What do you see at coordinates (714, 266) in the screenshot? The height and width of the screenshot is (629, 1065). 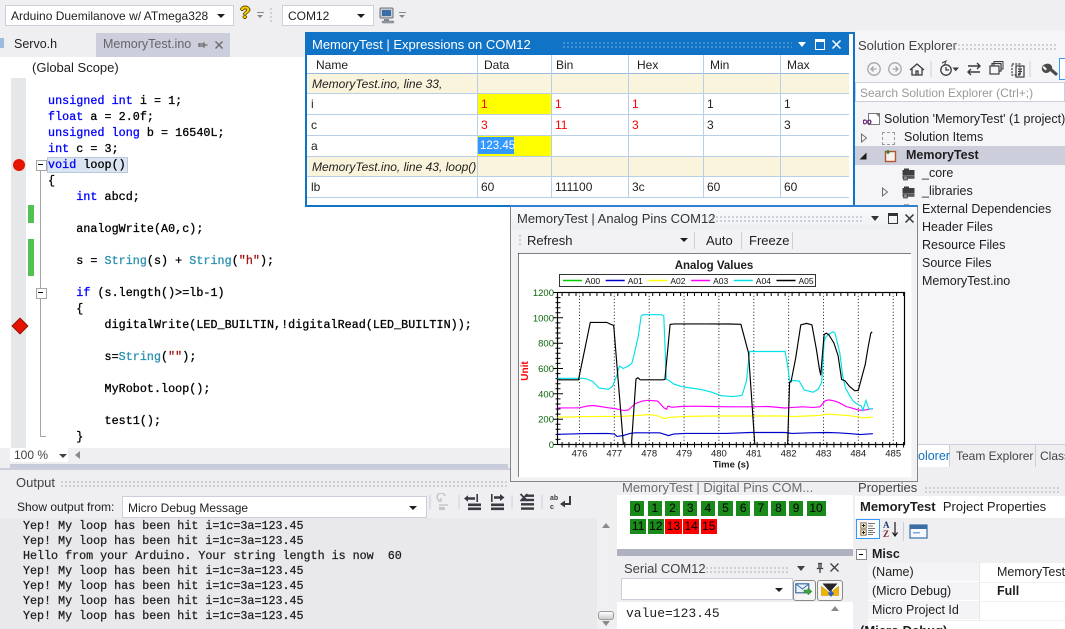 I see `svg-text: Analog Values` at bounding box center [714, 266].